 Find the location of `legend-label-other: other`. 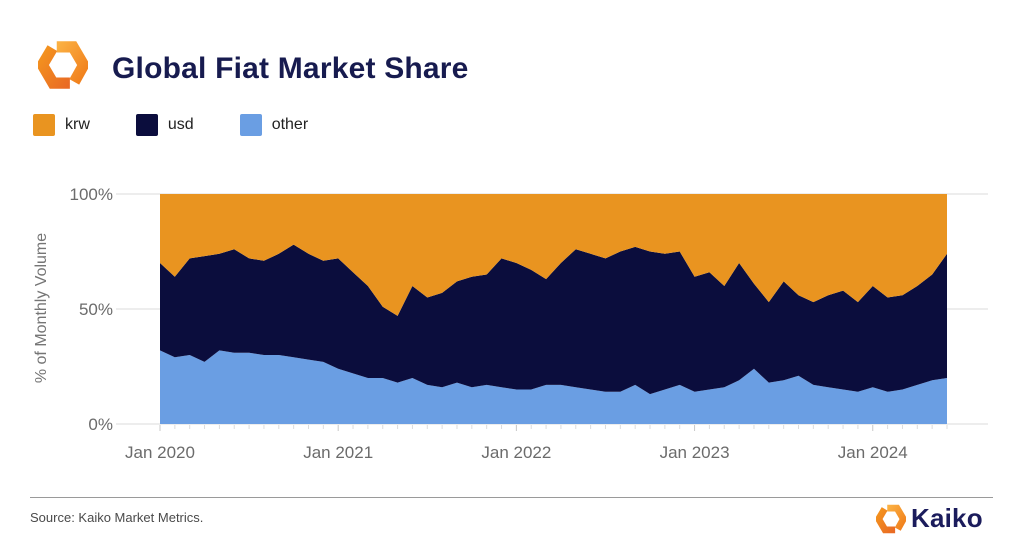

legend-label-other: other is located at coordinates (290, 124).